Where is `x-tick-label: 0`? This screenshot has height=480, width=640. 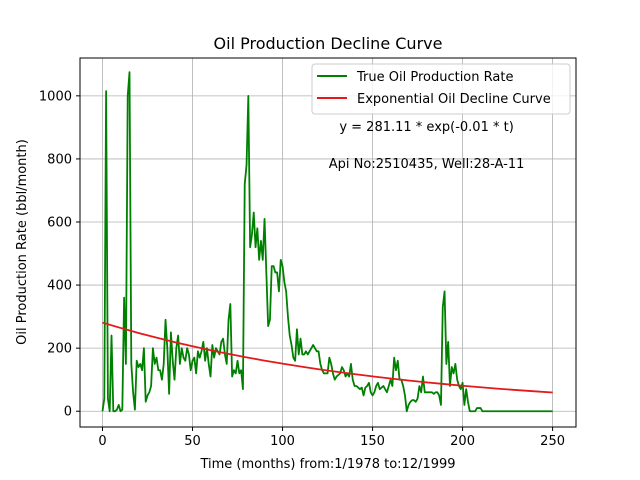 x-tick-label: 0 is located at coordinates (102, 441).